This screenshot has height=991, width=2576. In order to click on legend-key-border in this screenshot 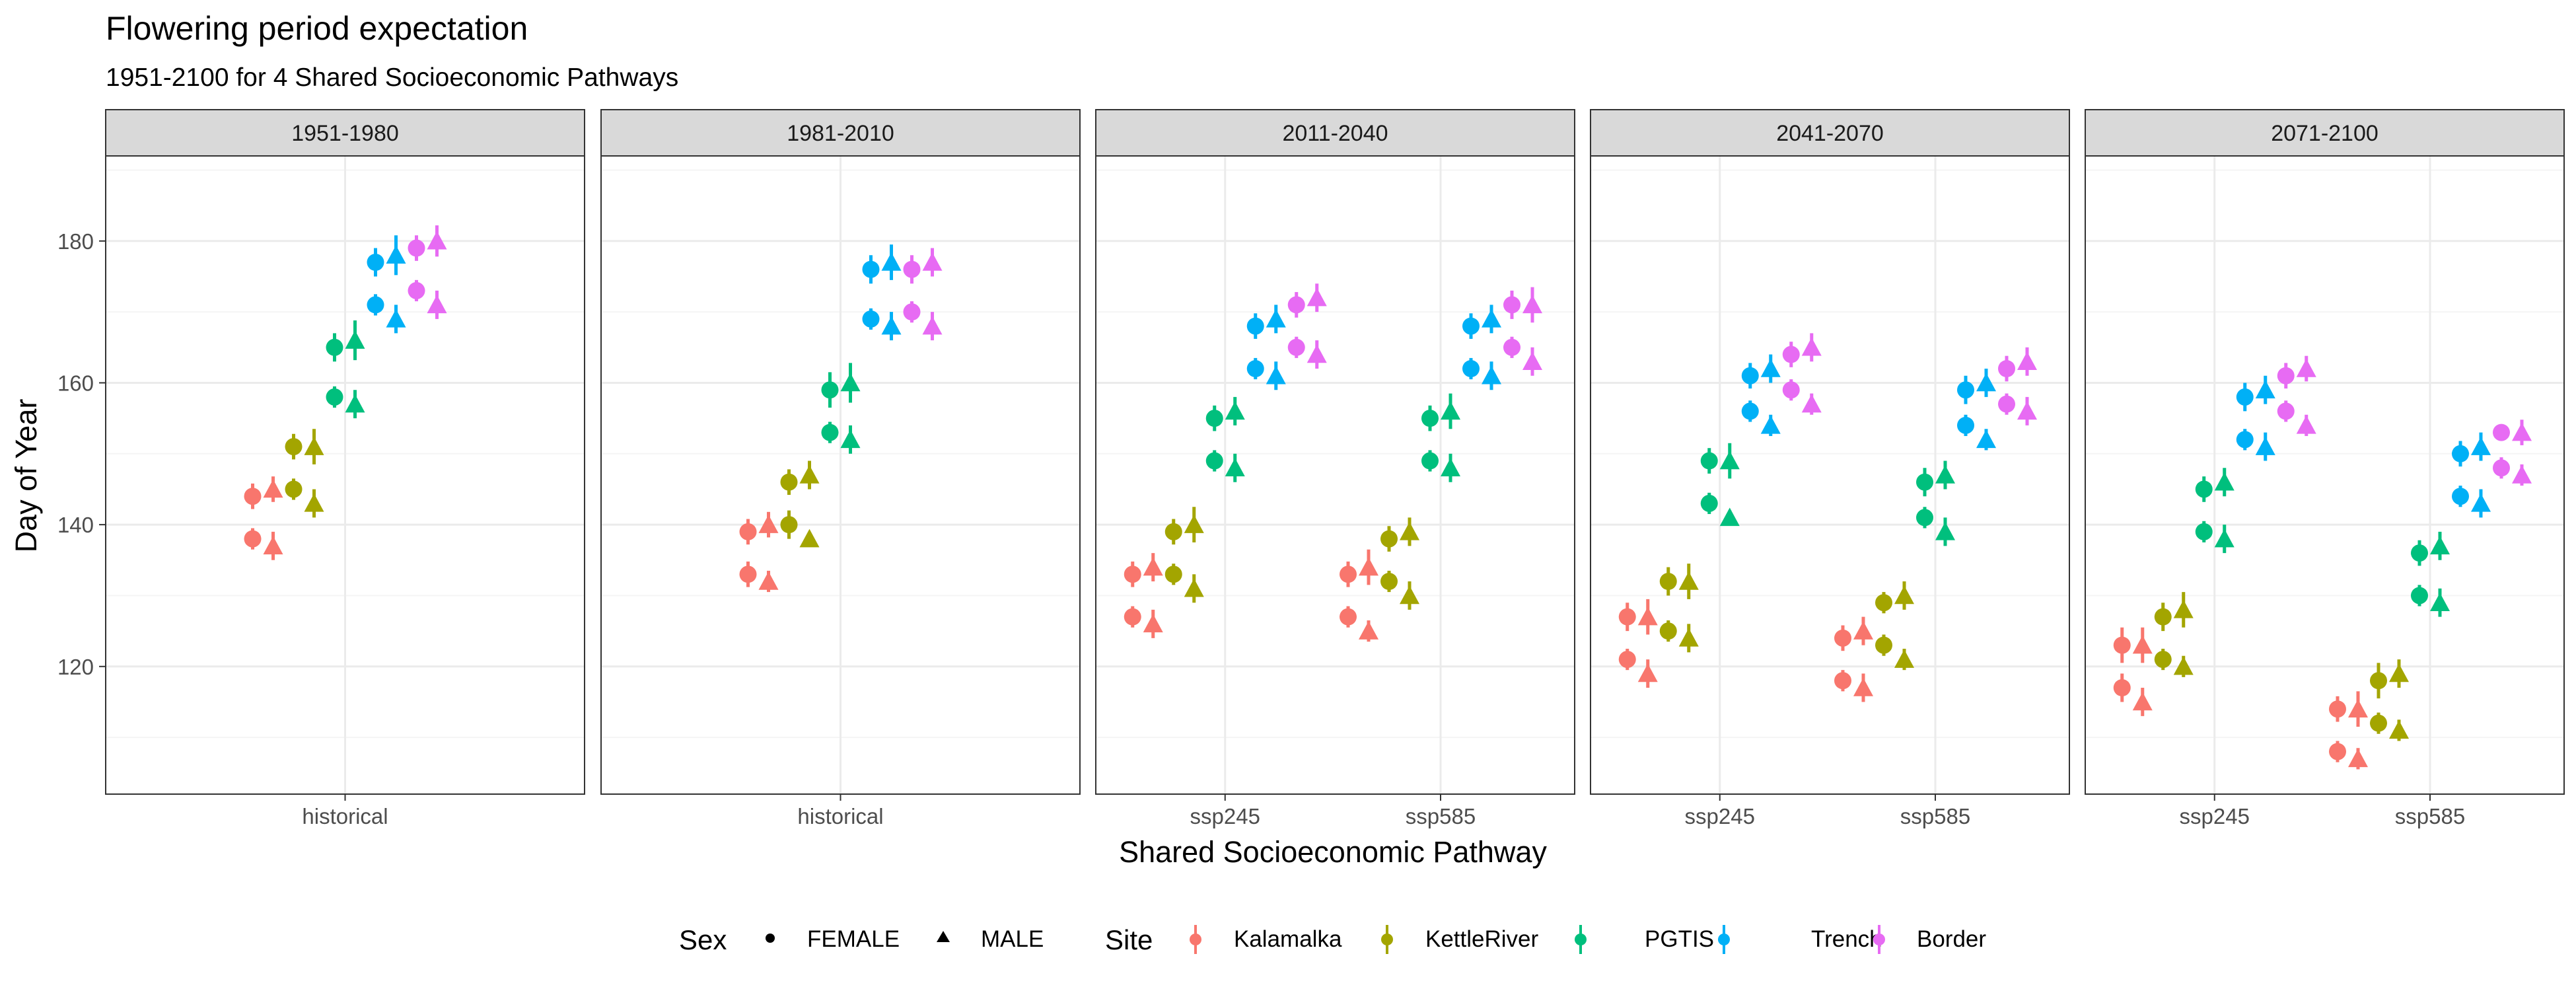, I will do `click(1879, 939)`.